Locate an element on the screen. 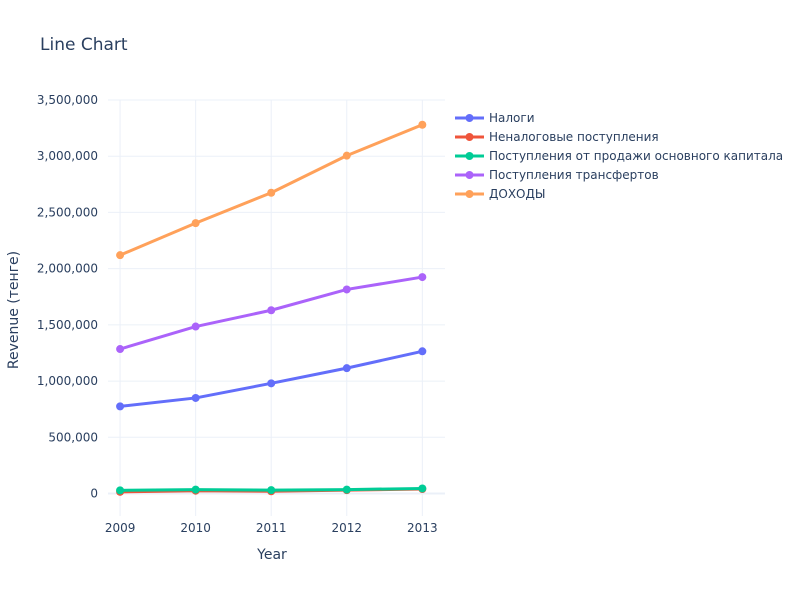 The width and height of the screenshot is (800, 600). y-tick-label: 1,500,000 is located at coordinates (67, 325).